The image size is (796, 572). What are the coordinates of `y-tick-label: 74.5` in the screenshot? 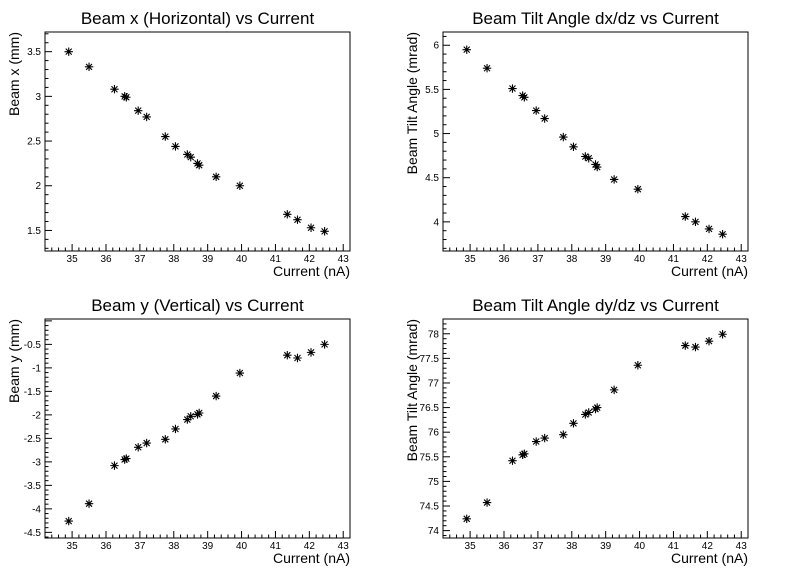 It's located at (430, 507).